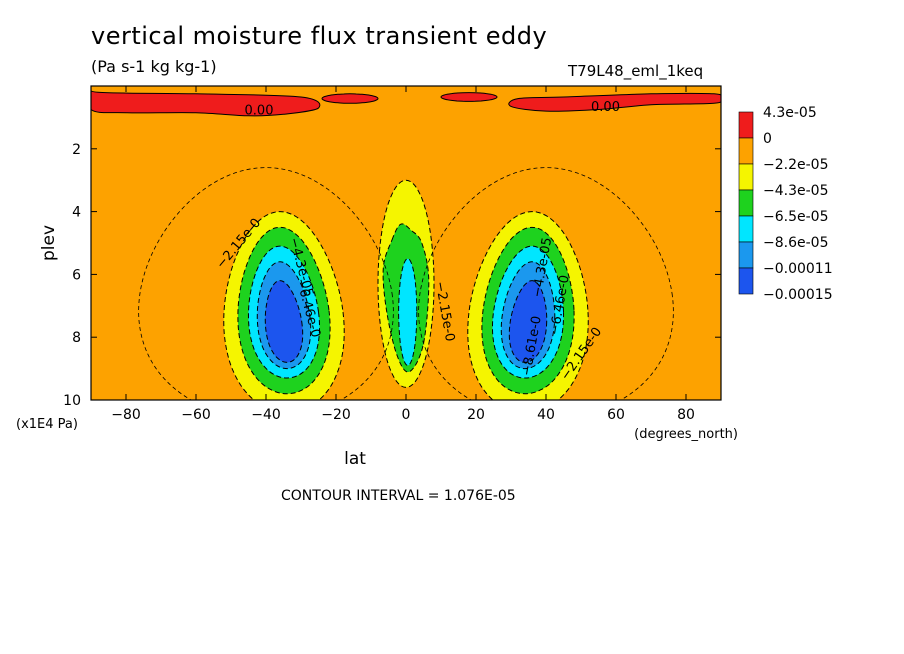  Describe the element at coordinates (196, 415) in the screenshot. I see `x-tick-label: −60` at that location.